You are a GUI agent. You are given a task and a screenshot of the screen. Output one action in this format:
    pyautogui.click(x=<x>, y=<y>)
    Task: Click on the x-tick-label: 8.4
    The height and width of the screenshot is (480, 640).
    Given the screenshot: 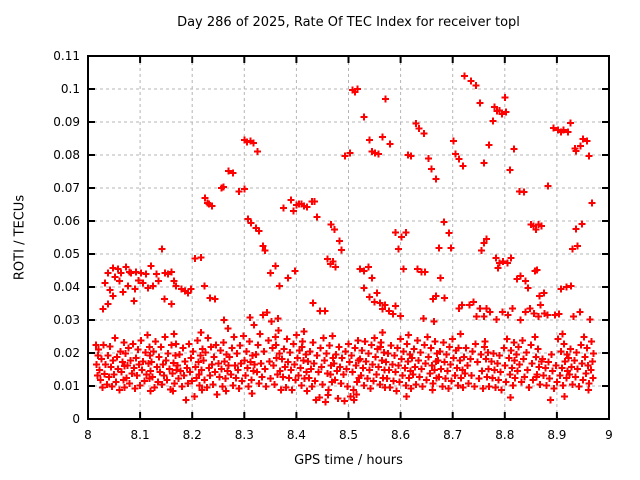 What is the action you would take?
    pyautogui.click(x=296, y=435)
    